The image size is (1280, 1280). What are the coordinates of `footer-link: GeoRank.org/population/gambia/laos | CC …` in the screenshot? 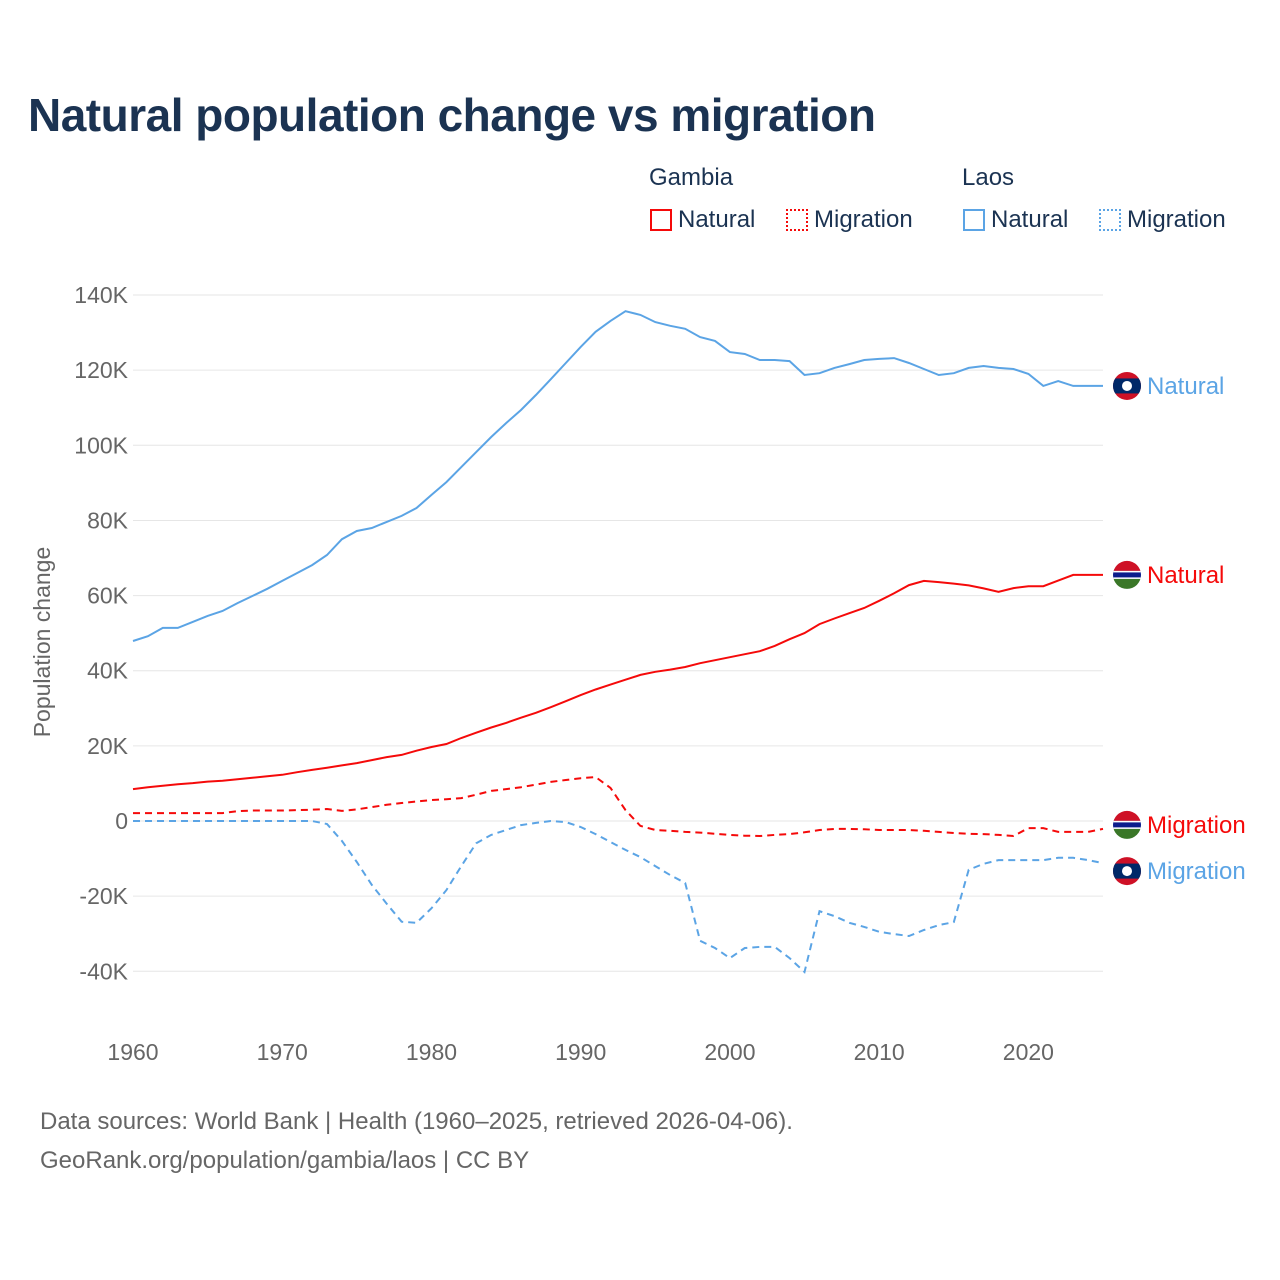 It's located at (285, 1160).